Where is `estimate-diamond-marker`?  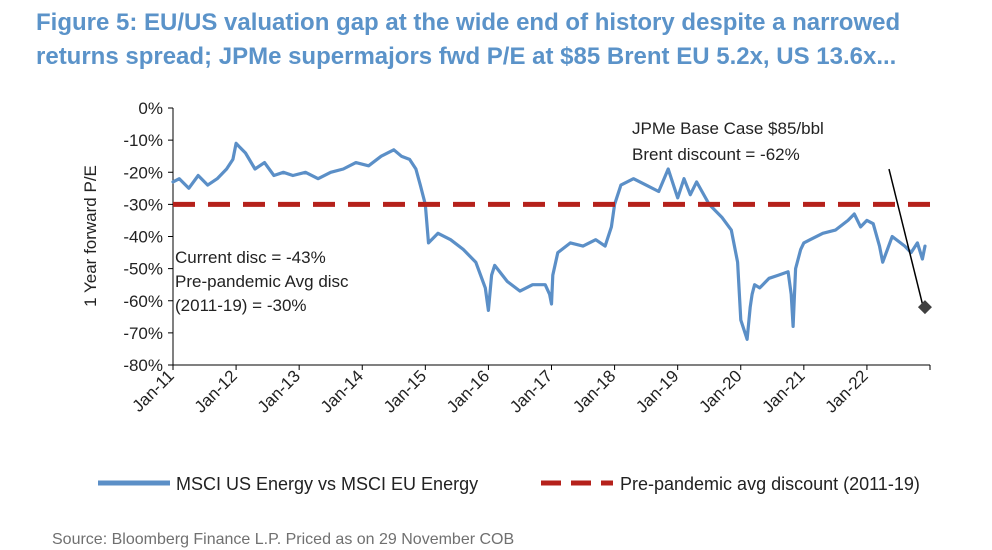
estimate-diamond-marker is located at coordinates (924, 307).